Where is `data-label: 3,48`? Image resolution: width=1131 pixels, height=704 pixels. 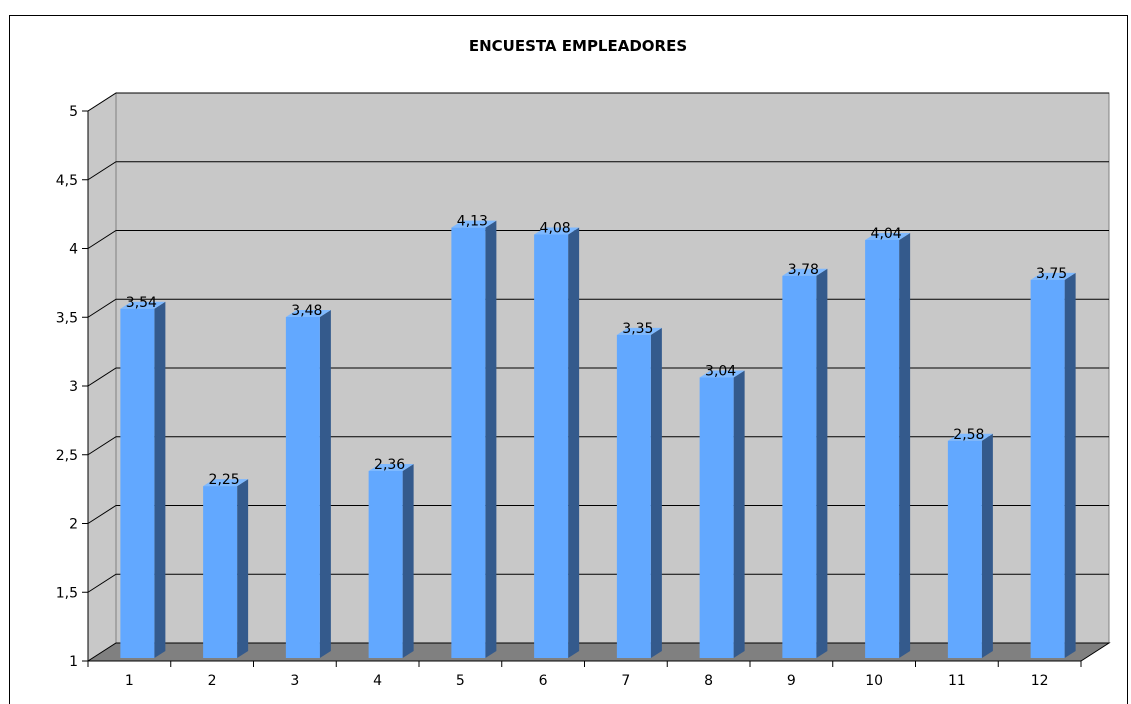 data-label: 3,48 is located at coordinates (306, 311).